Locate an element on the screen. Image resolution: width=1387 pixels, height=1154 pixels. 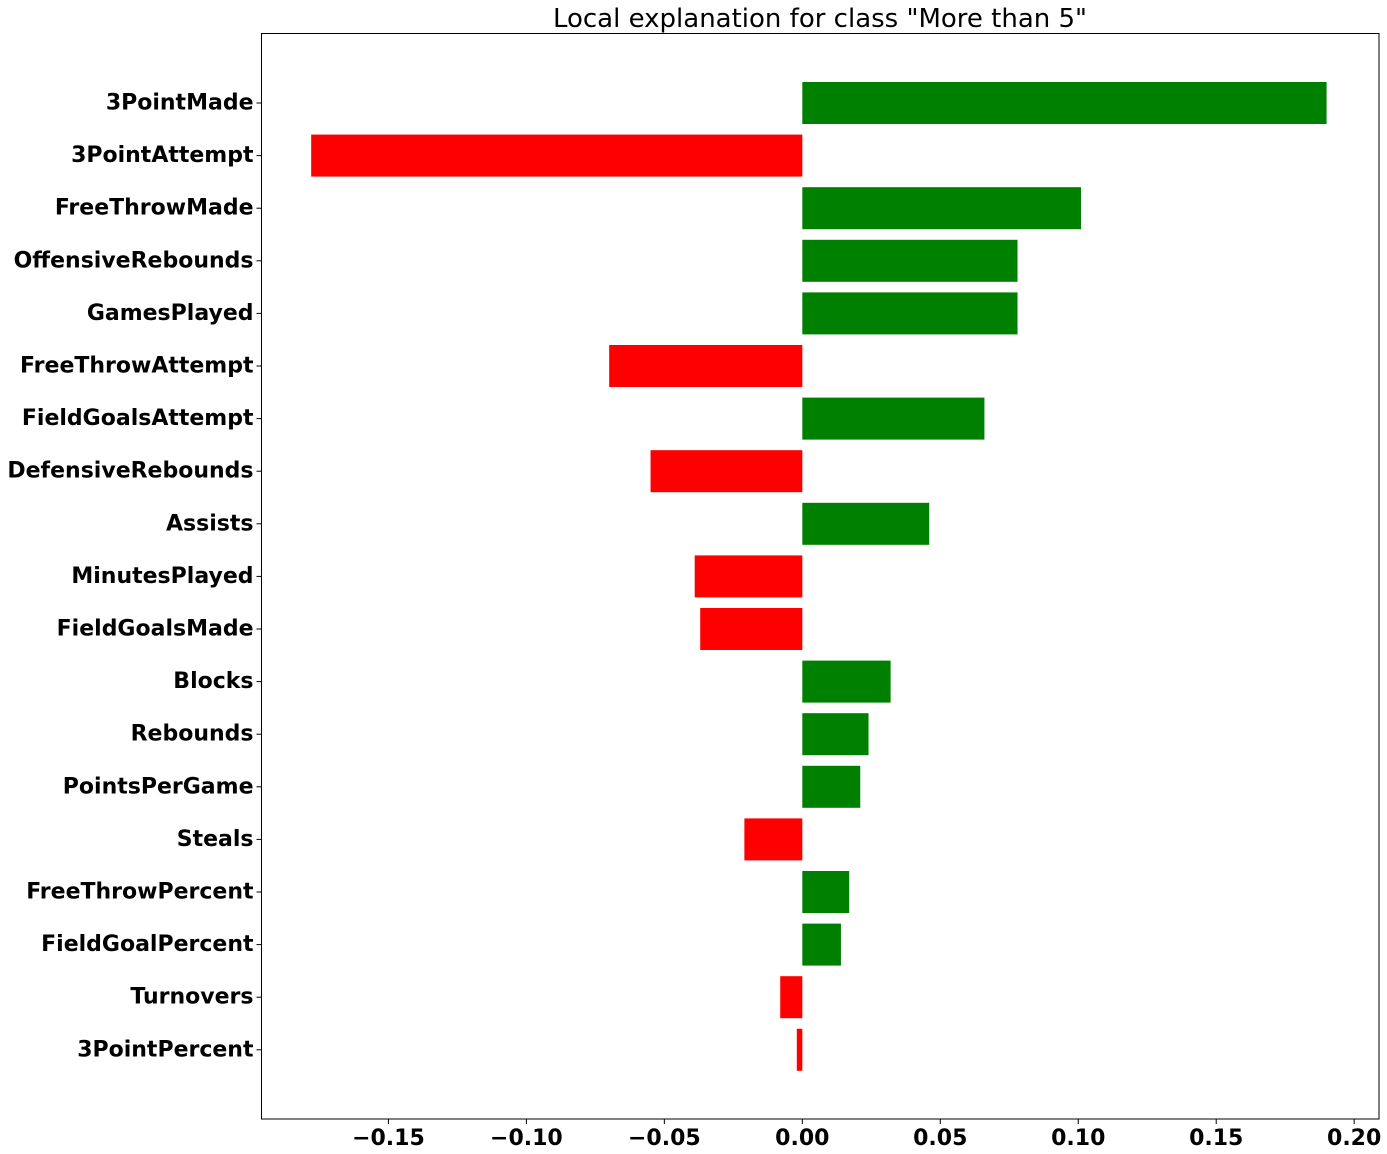
bar-Rebounds is located at coordinates (835, 734).